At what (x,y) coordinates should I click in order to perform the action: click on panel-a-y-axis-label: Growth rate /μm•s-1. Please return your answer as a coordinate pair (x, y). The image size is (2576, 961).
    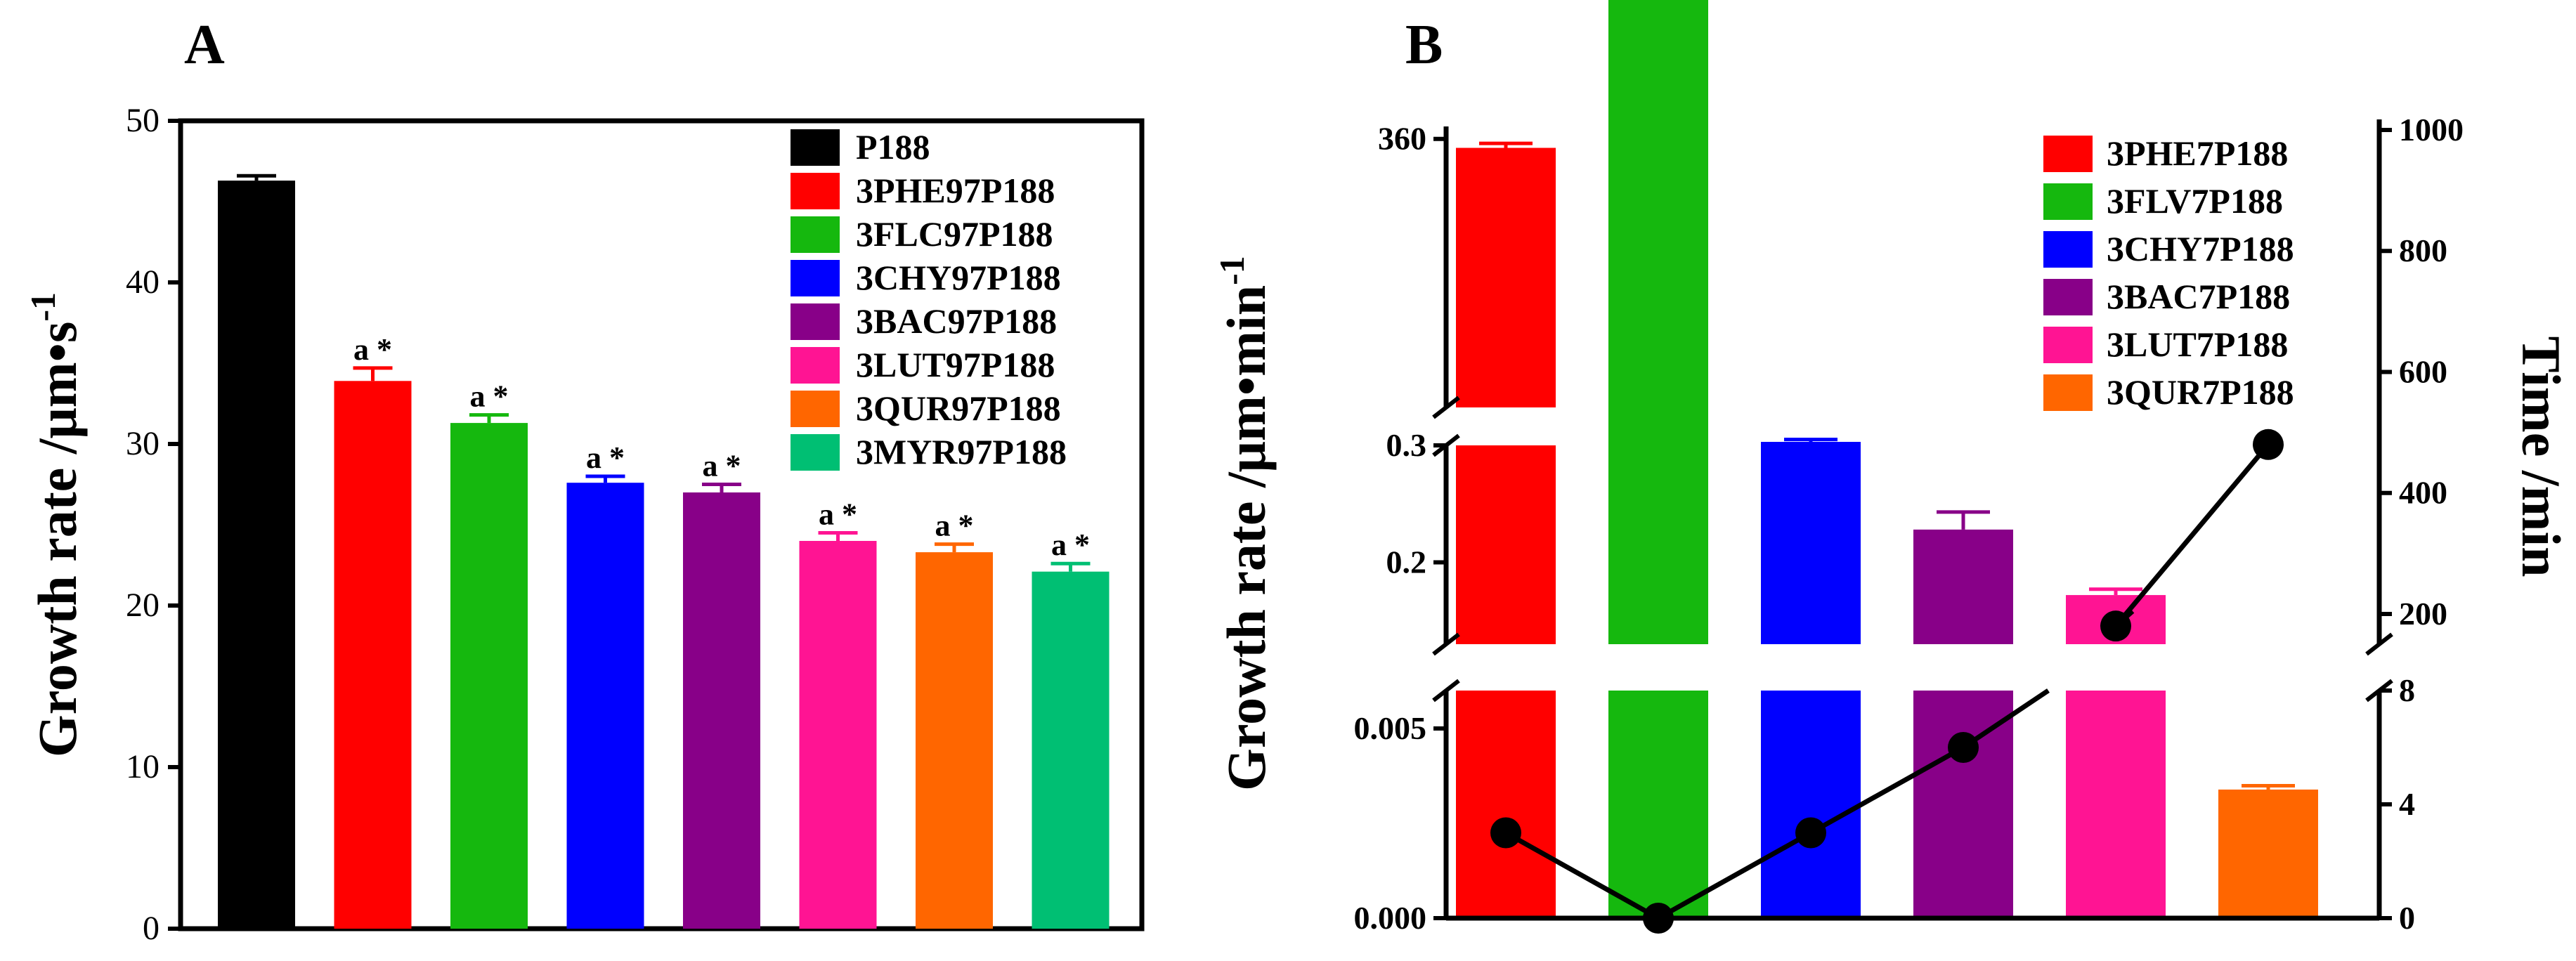
    Looking at the image, I should click on (55, 524).